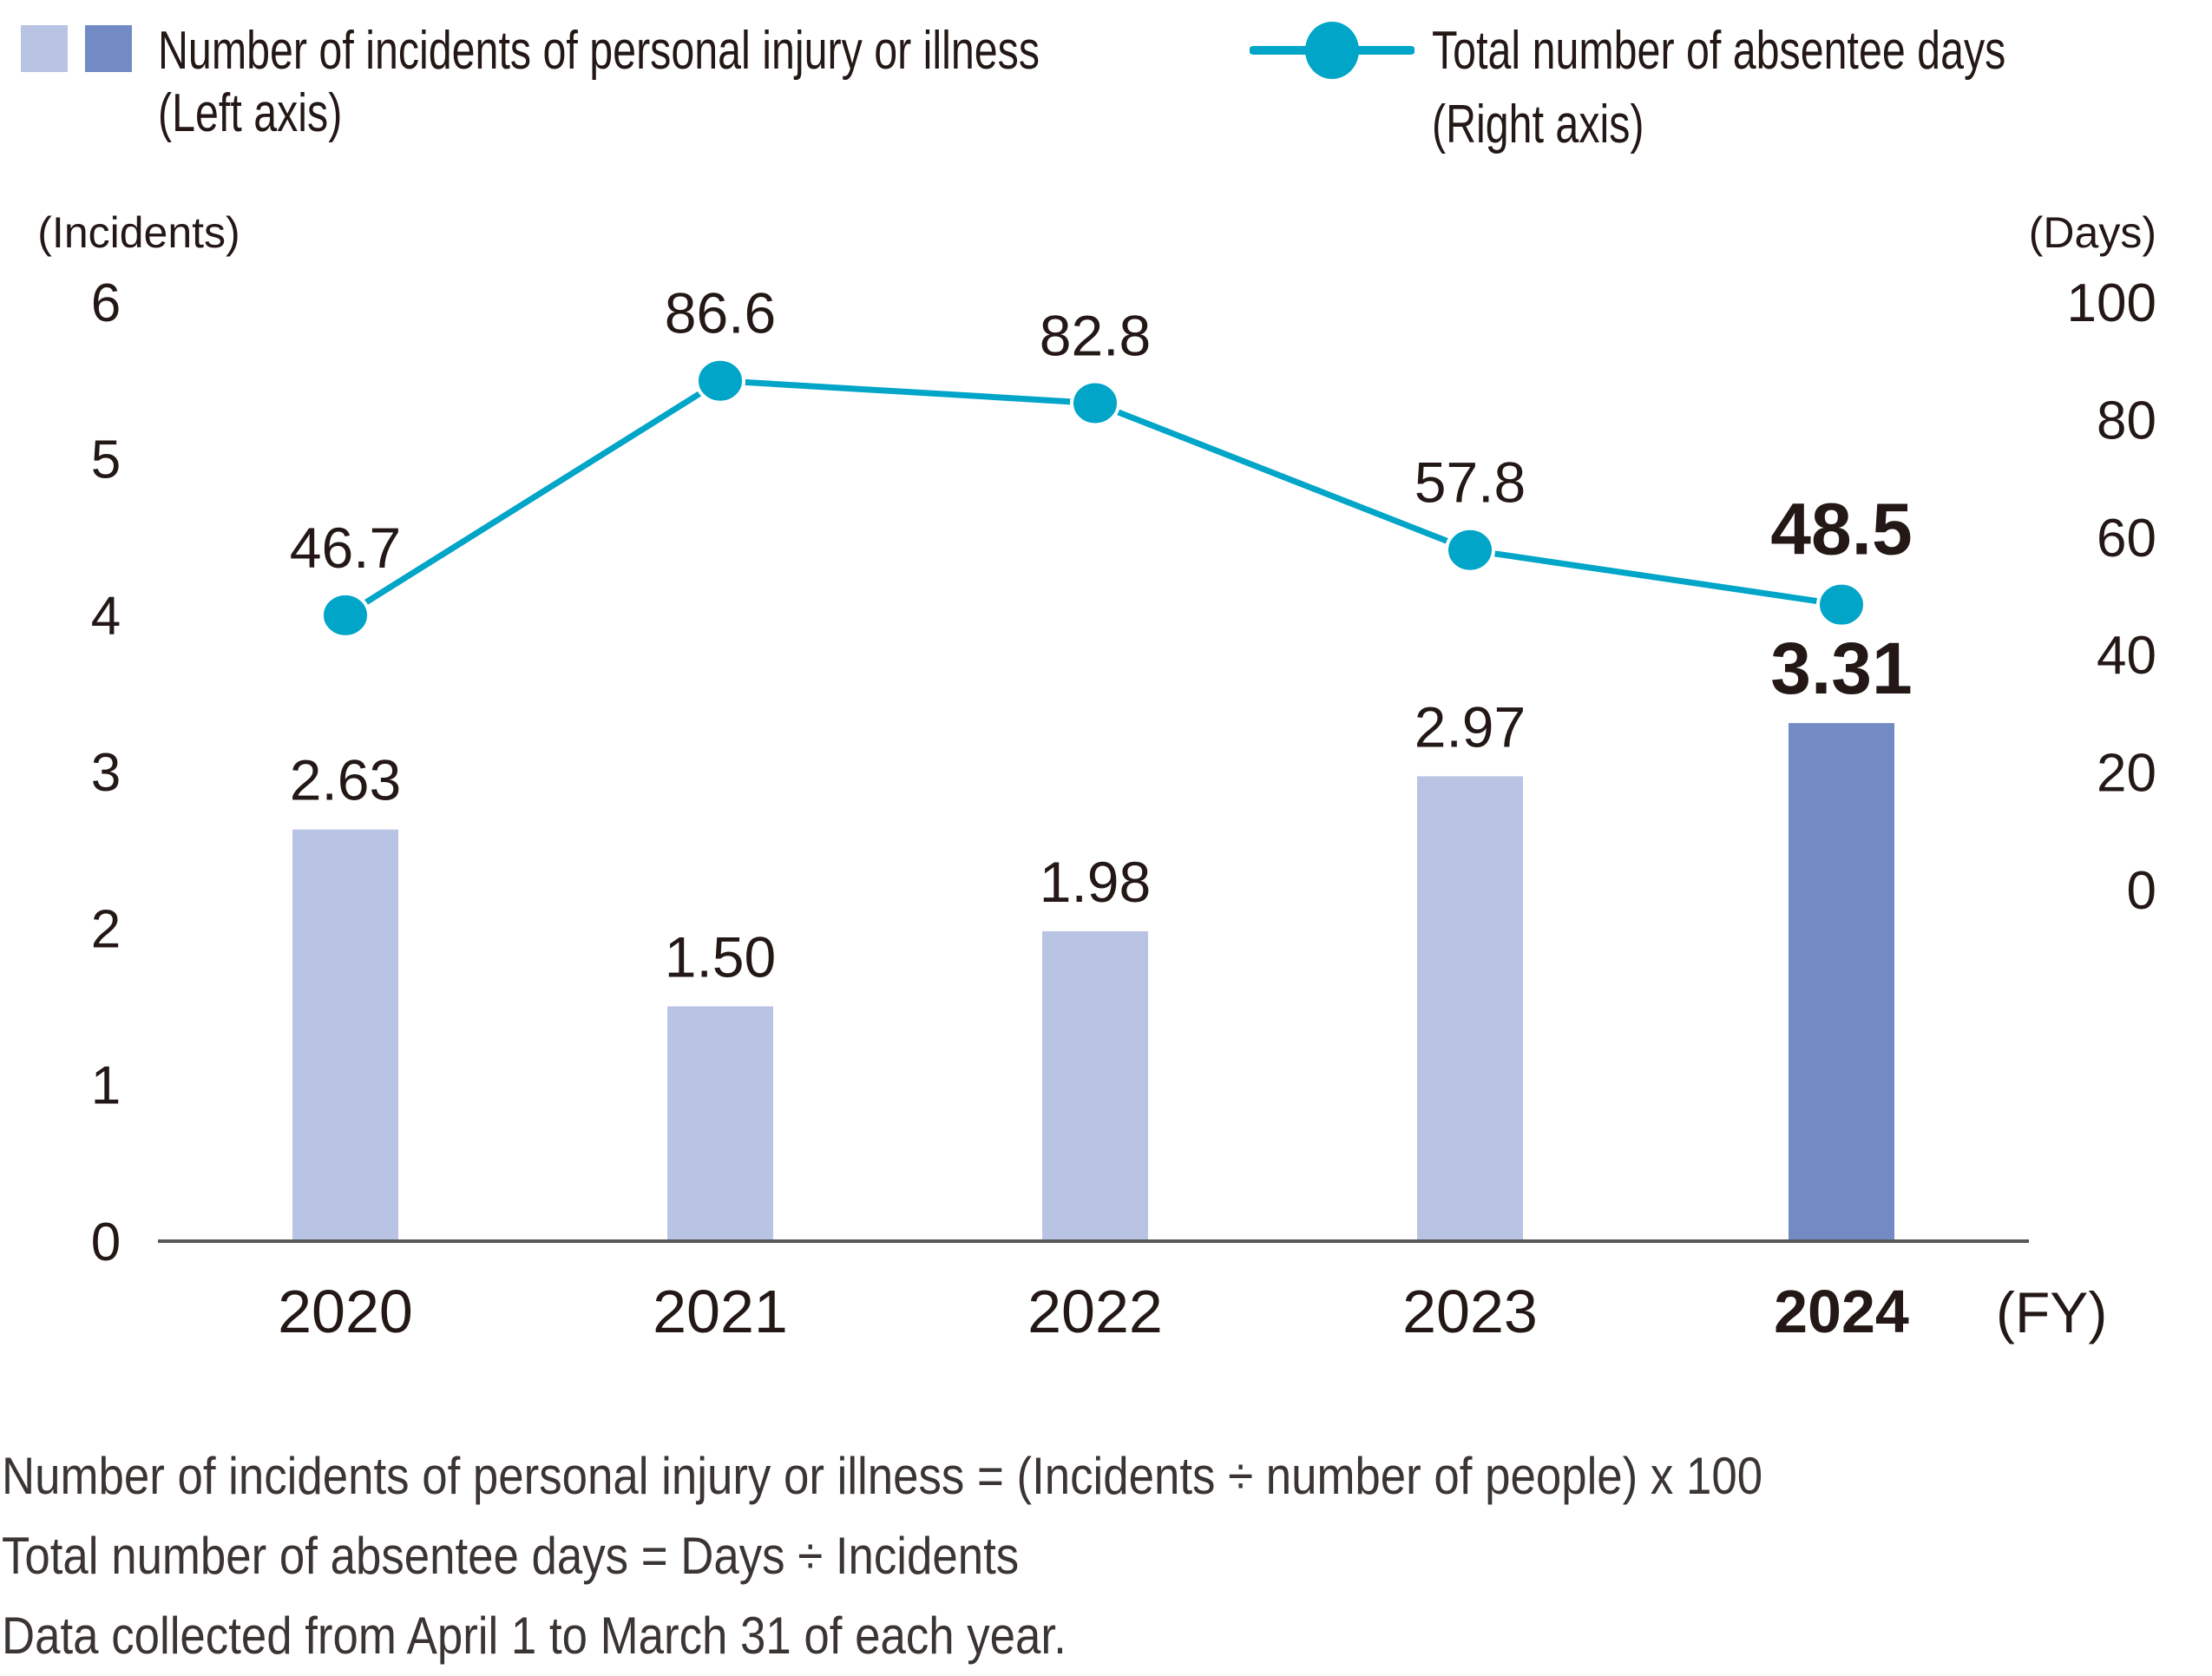  I want to click on legend-line-label-line1: Total number of absentee days, so click(1719, 51).